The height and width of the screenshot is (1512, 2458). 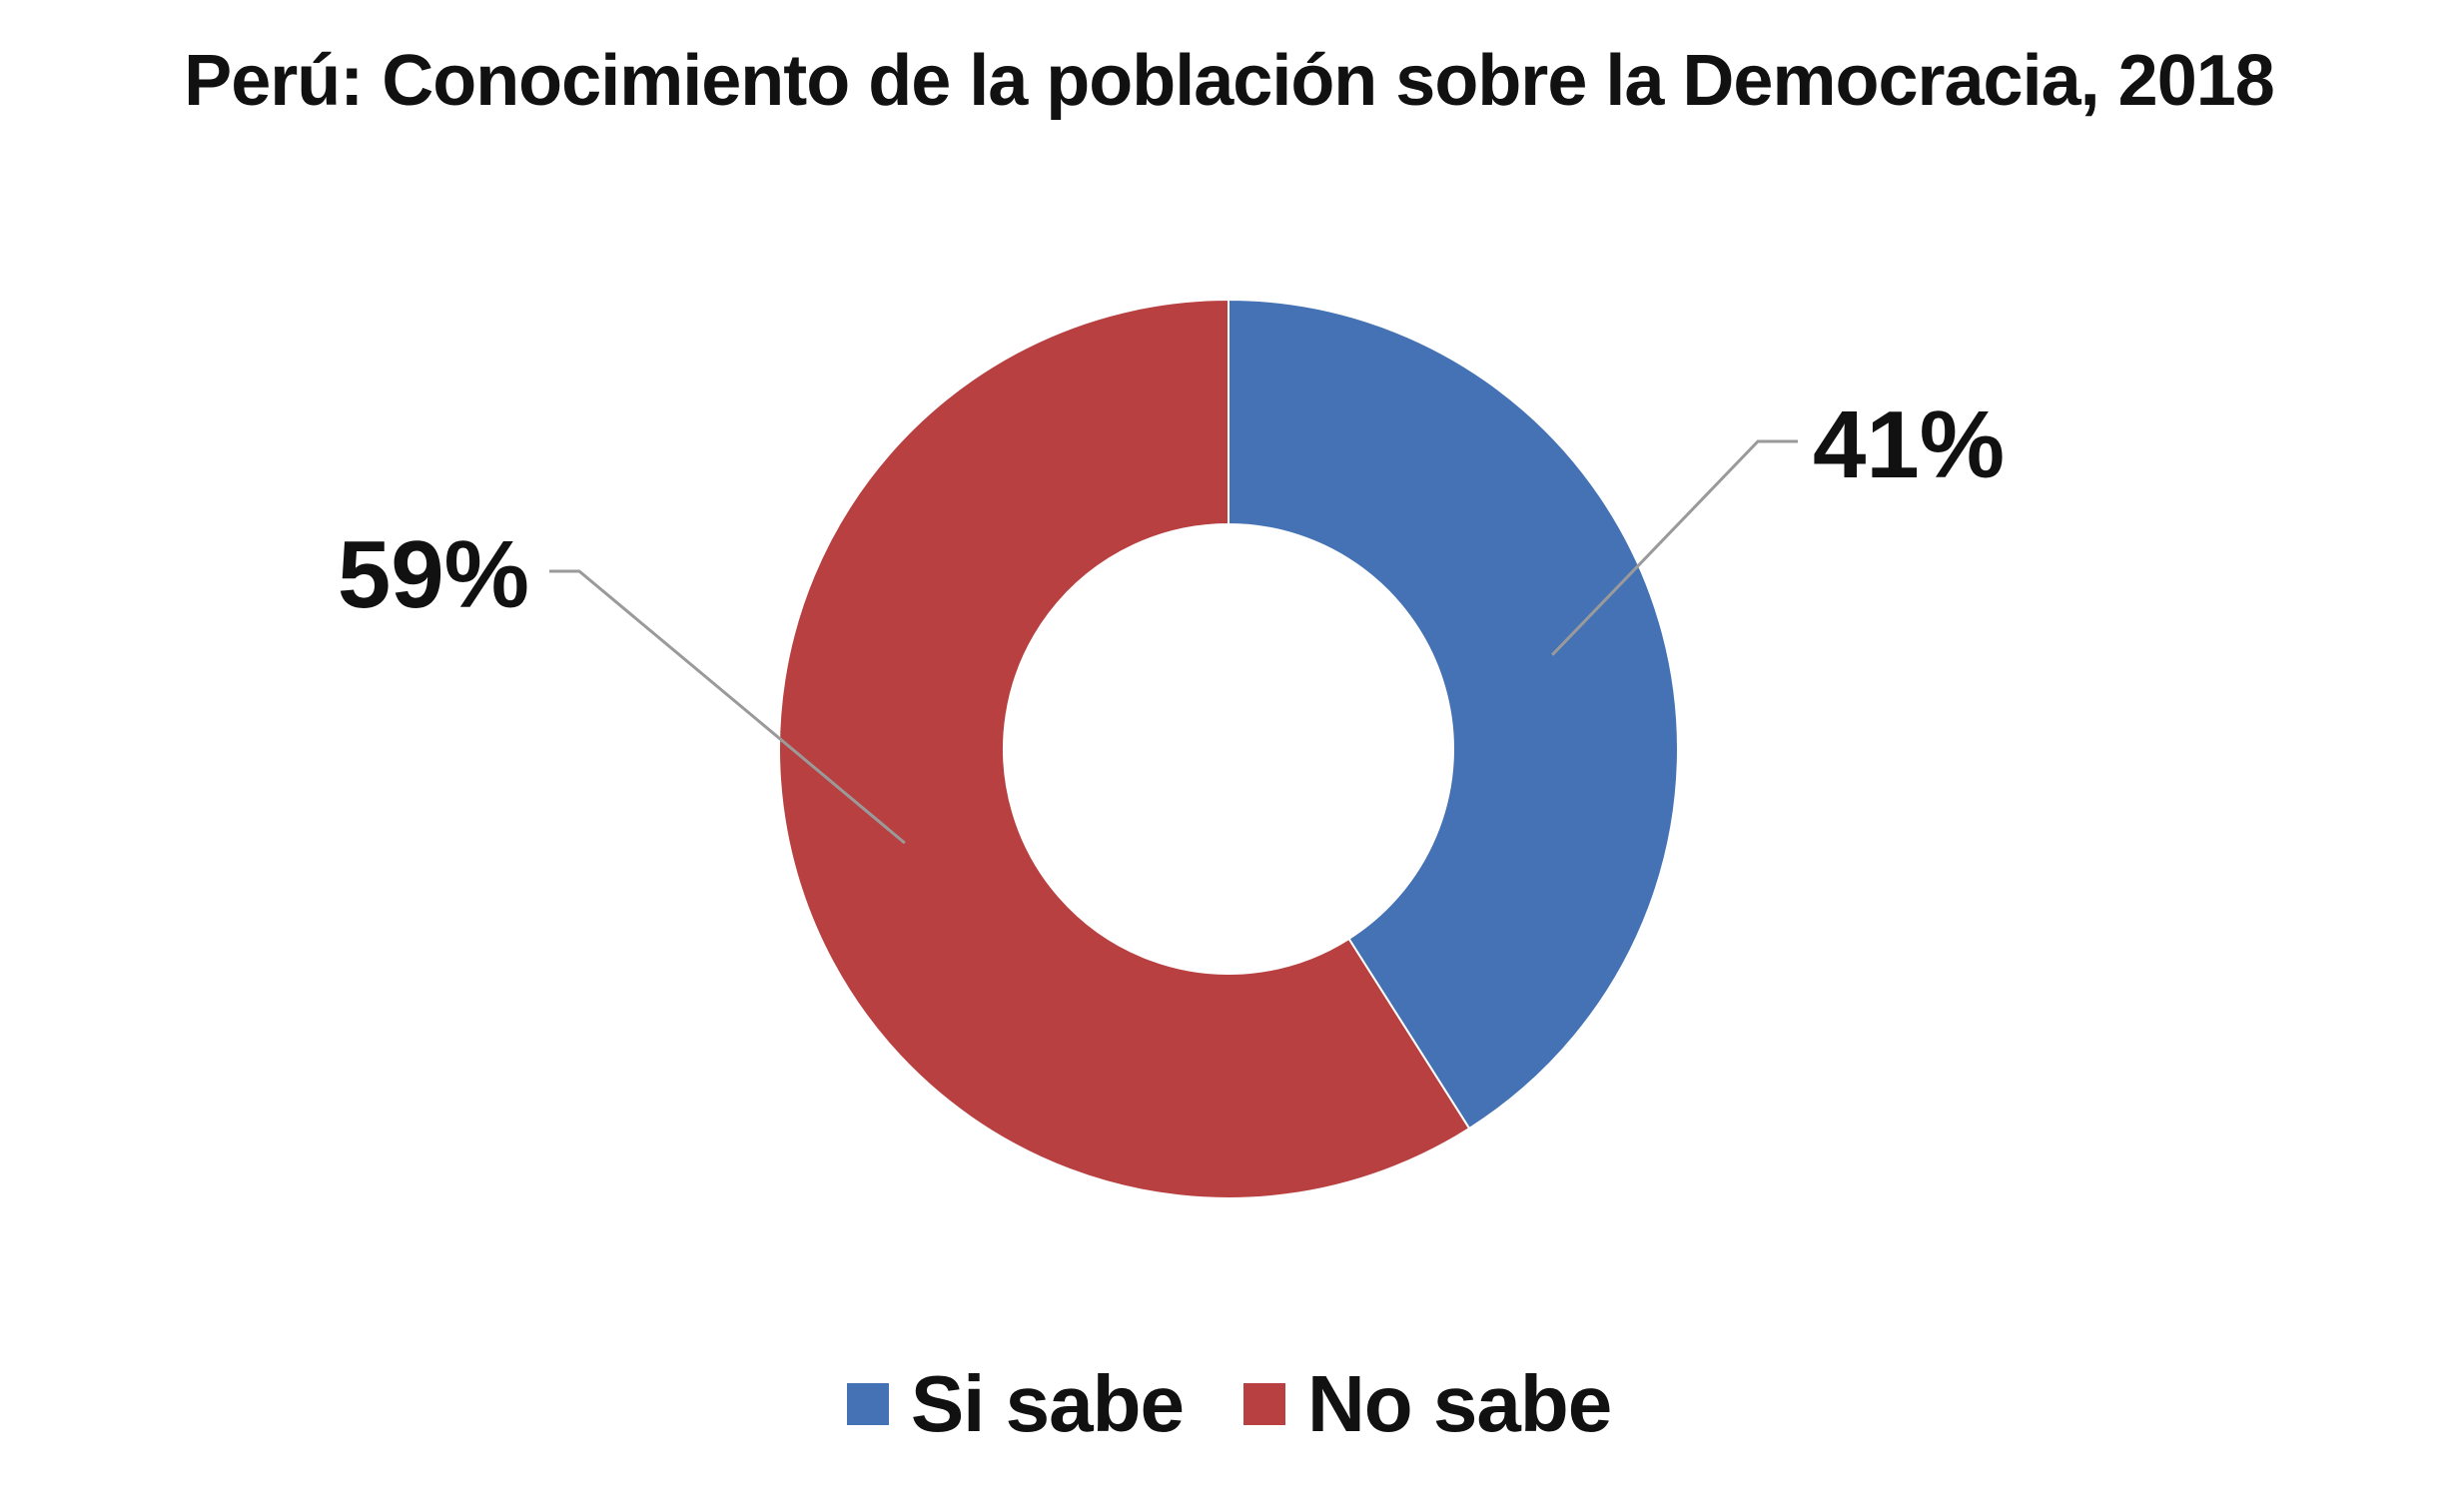 What do you see at coordinates (728, 707) in the screenshot?
I see `leader-line-no-sabe` at bounding box center [728, 707].